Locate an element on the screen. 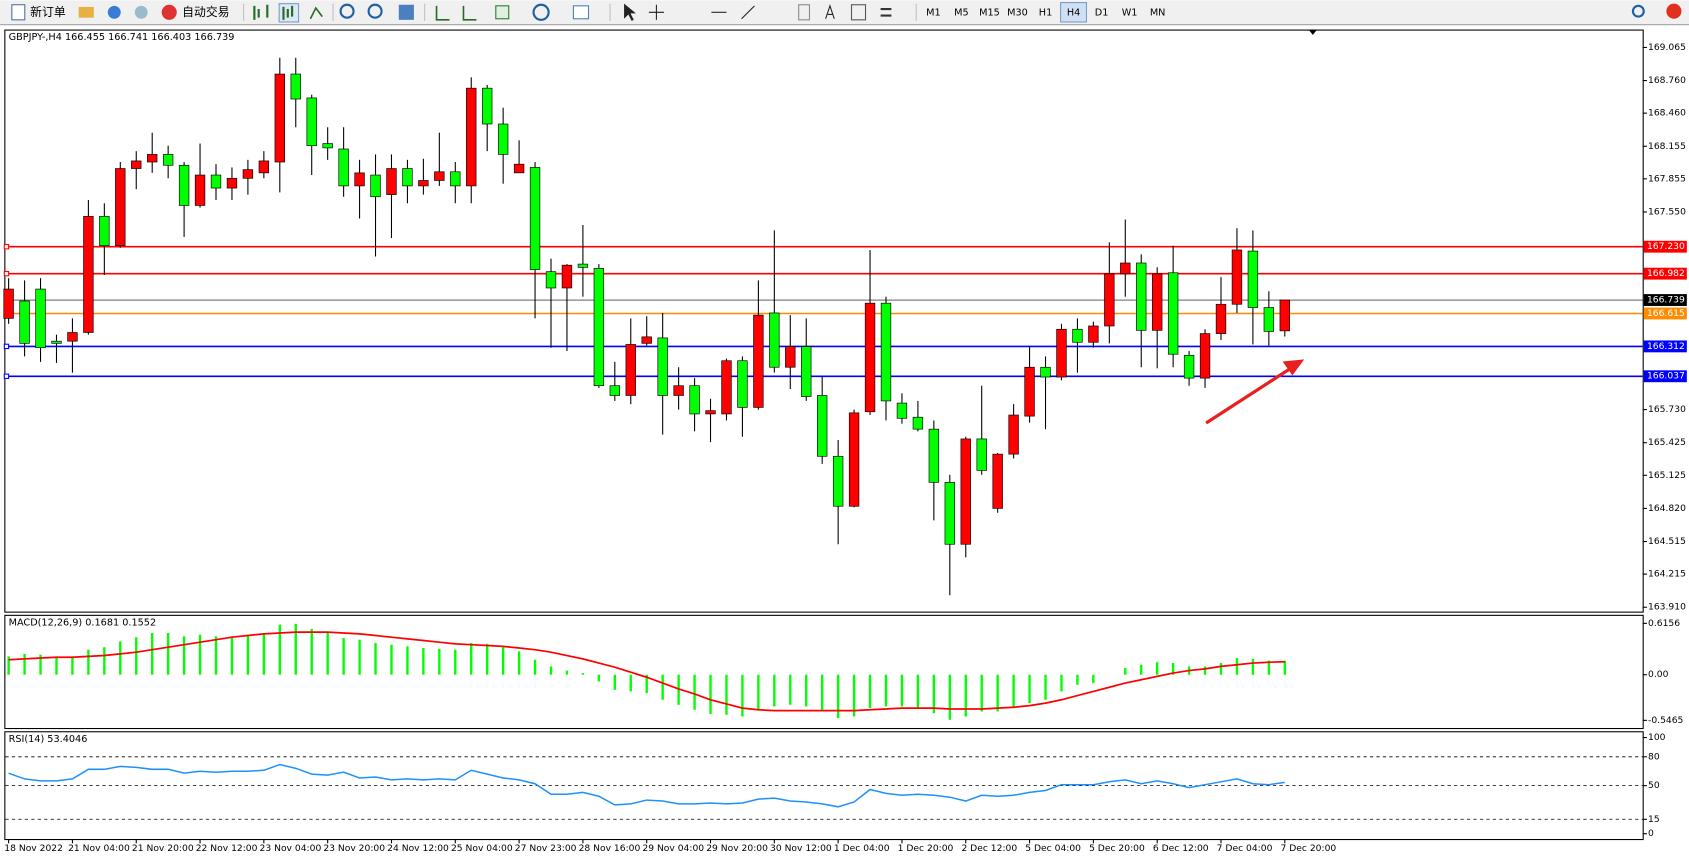 Image resolution: width=1689 pixels, height=861 pixels. x-tick-label: 18 Nov 2022 is located at coordinates (33, 848).